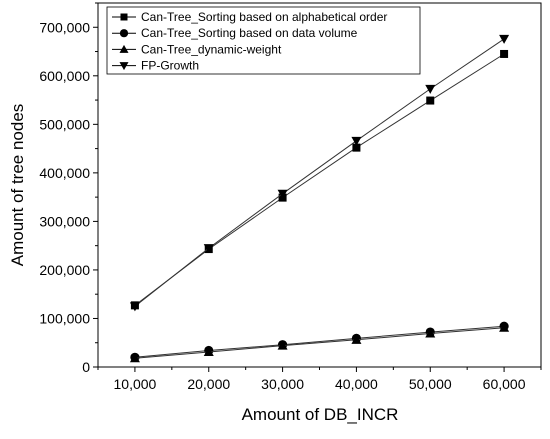 The image size is (550, 439). Describe the element at coordinates (211, 49) in the screenshot. I see `legend-label: Can-Tree_dynamic-weight` at that location.